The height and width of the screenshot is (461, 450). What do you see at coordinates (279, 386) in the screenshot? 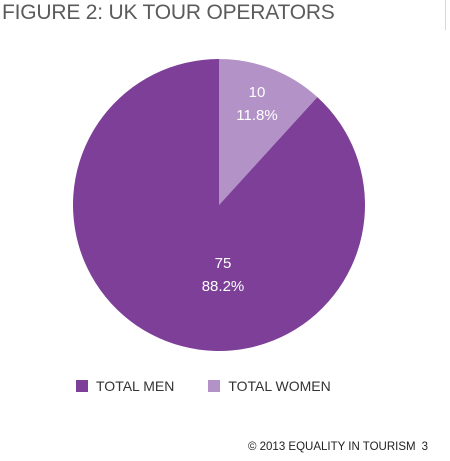
I see `legend-label-women: TOTAL WOMEN` at bounding box center [279, 386].